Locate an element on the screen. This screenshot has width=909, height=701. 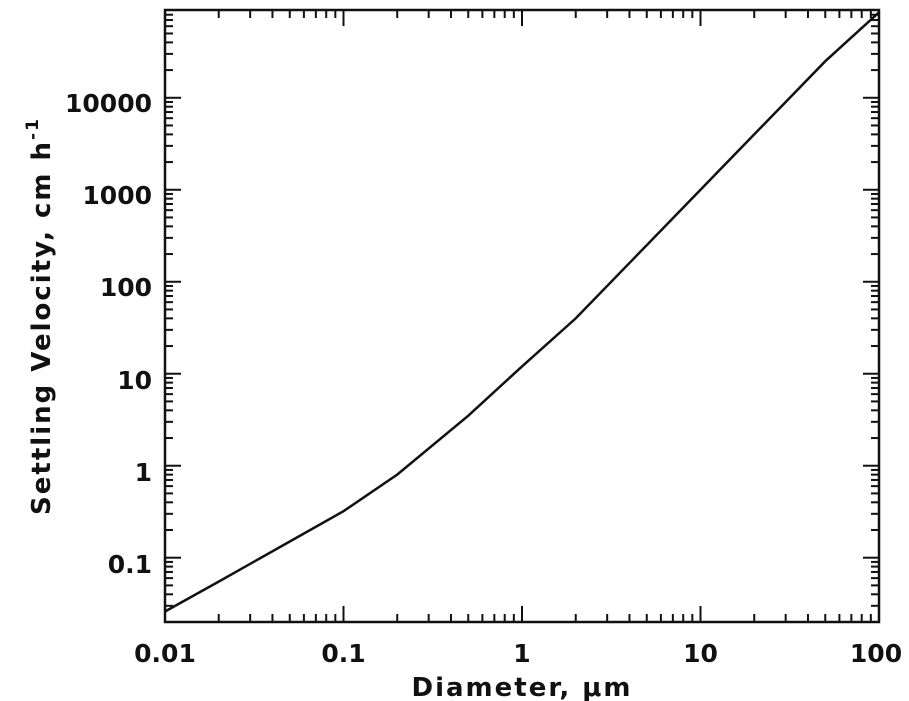
y-tick-labels: 0.1 1 10 100 1000 10000 is located at coordinates (108, 334).